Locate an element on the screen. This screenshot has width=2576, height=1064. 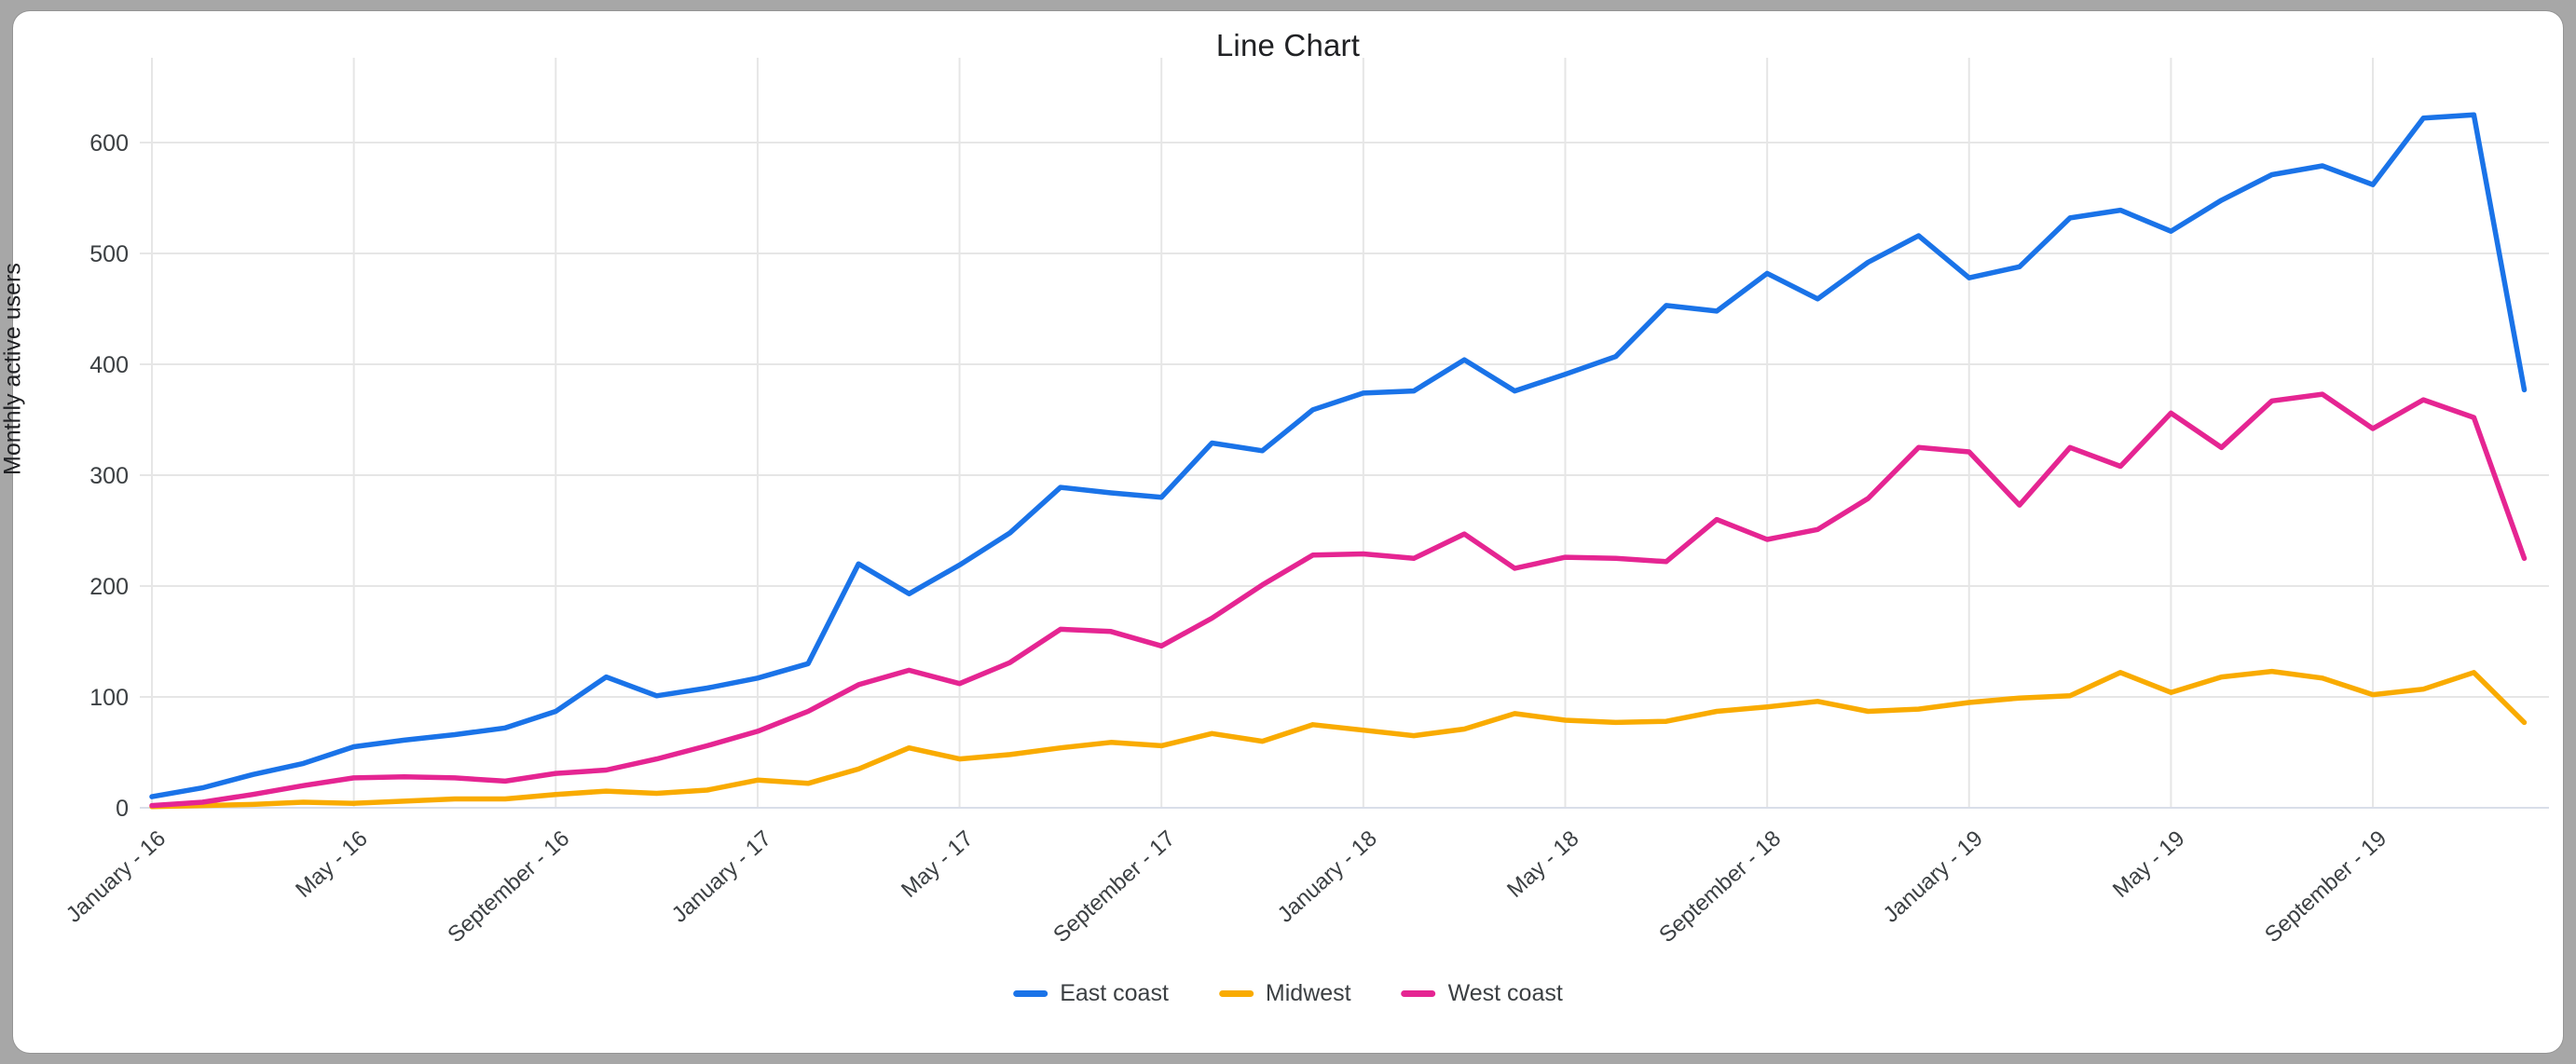
x-tick-label: January - 16 is located at coordinates (116, 876).